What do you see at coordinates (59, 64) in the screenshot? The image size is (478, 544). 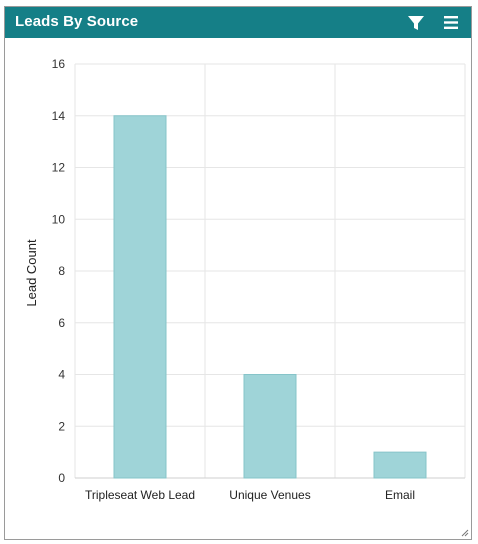 I see `y-tick-label: 16` at bounding box center [59, 64].